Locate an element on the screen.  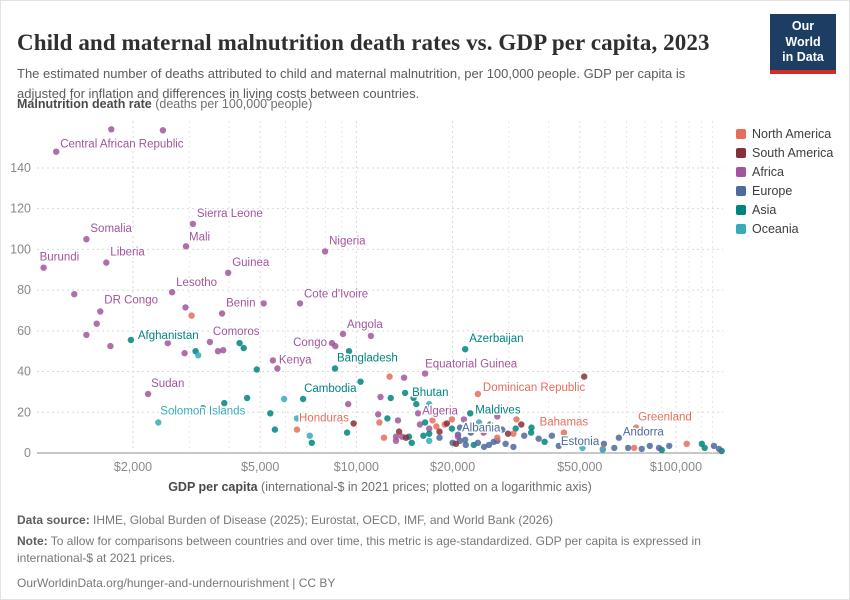
data-point-sierra-leone is located at coordinates (193, 224).